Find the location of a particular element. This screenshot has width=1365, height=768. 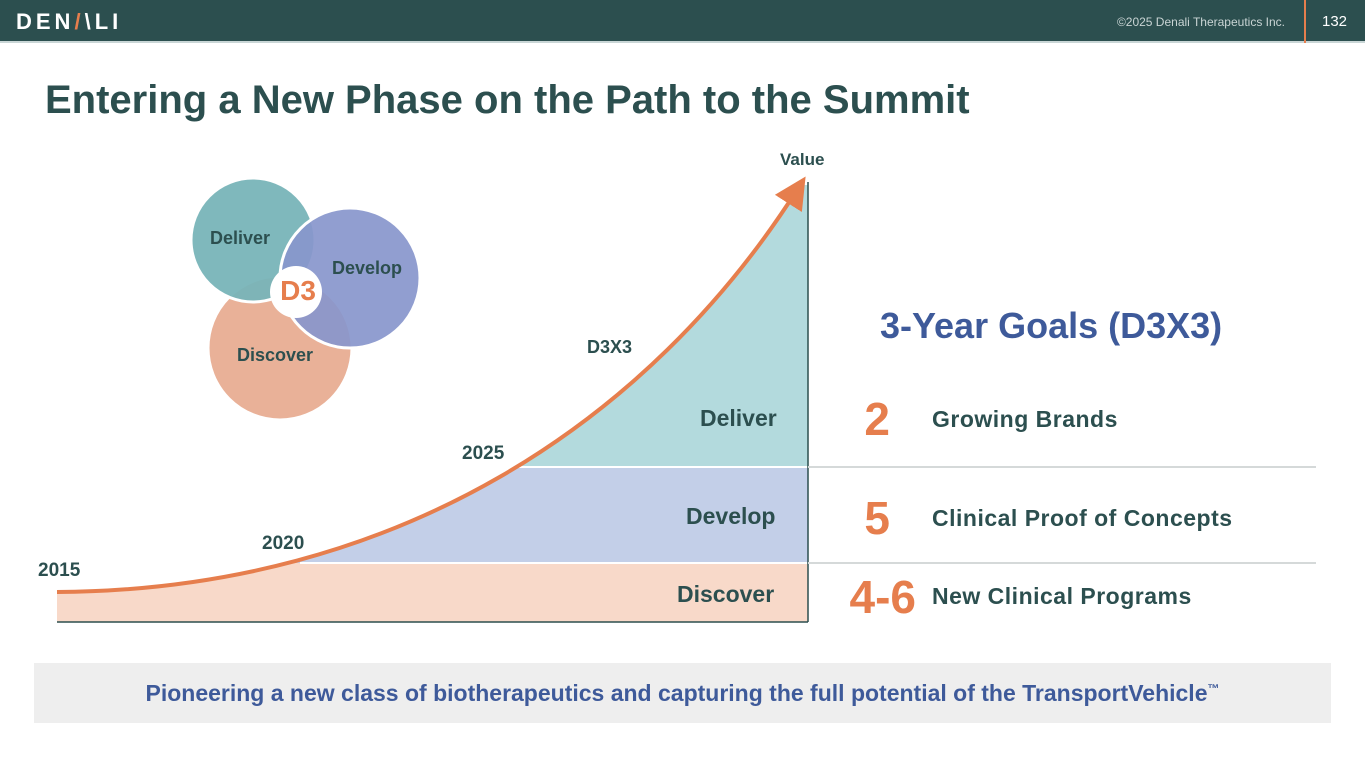

band-label-deliver: Deliver is located at coordinates (738, 418).